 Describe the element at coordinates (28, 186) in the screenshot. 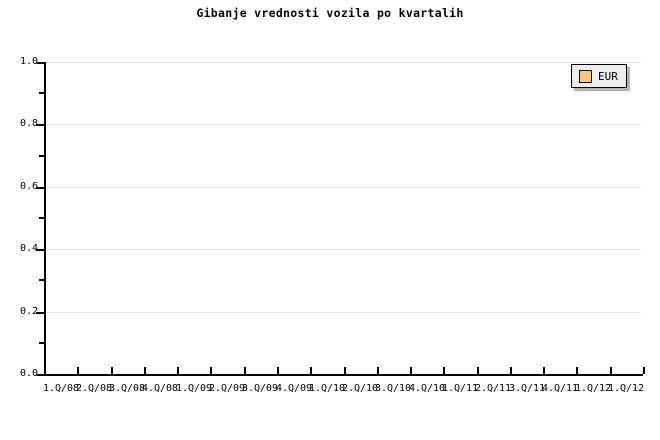

I see `y-tick-label: 0.6` at that location.